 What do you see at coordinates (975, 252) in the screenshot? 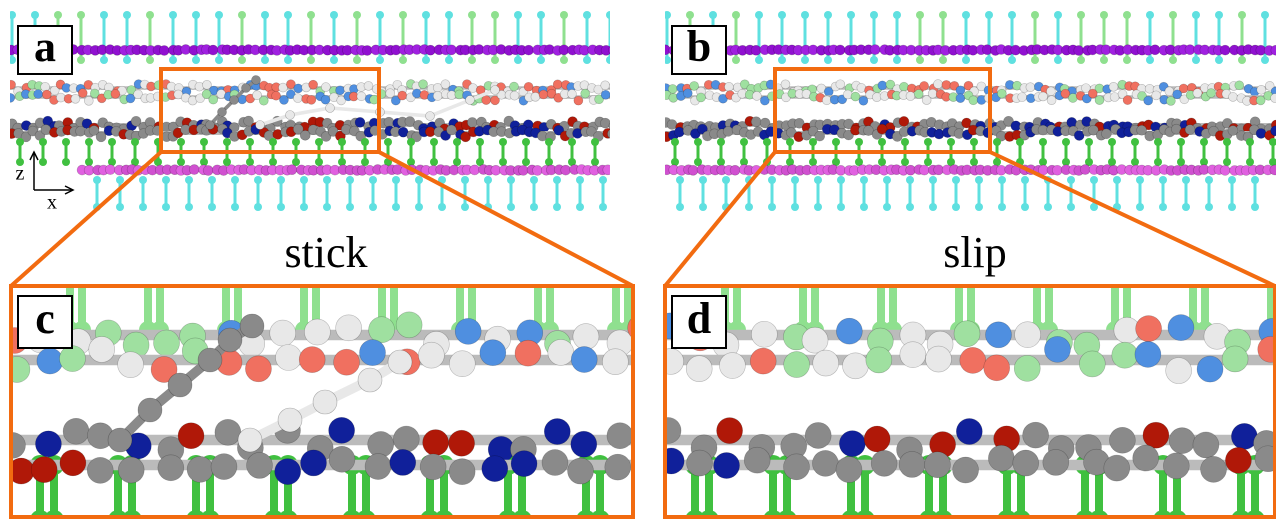
I see `caption: slip` at bounding box center [975, 252].